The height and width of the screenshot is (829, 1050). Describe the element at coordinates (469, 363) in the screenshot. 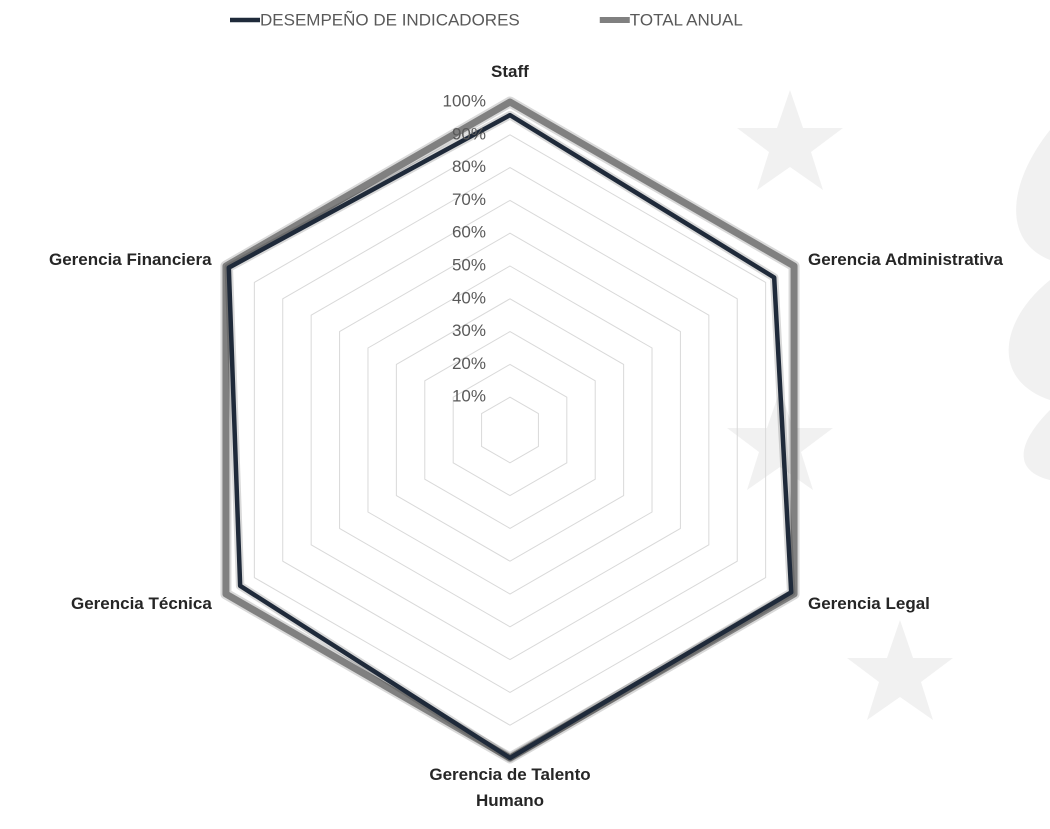

I see `y-tick-label: 20%` at that location.